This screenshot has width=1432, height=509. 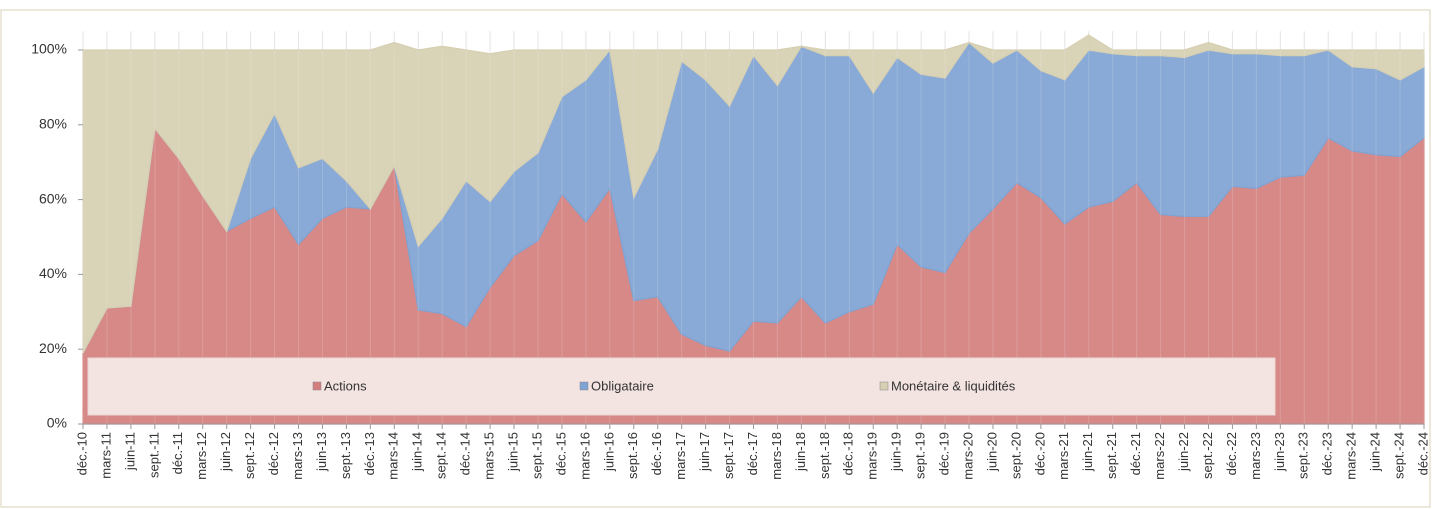 I want to click on x-tick-label: déc.-10, so click(x=81, y=453).